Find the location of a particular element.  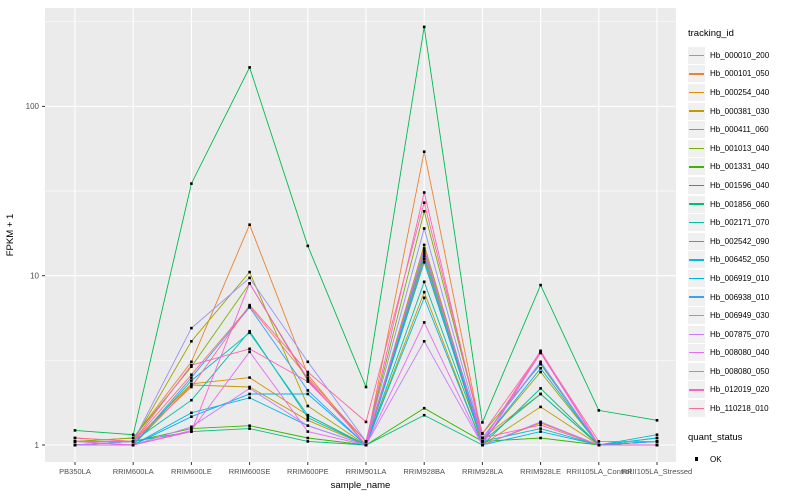

x-tick-label: RRIM600LE is located at coordinates (191, 471).